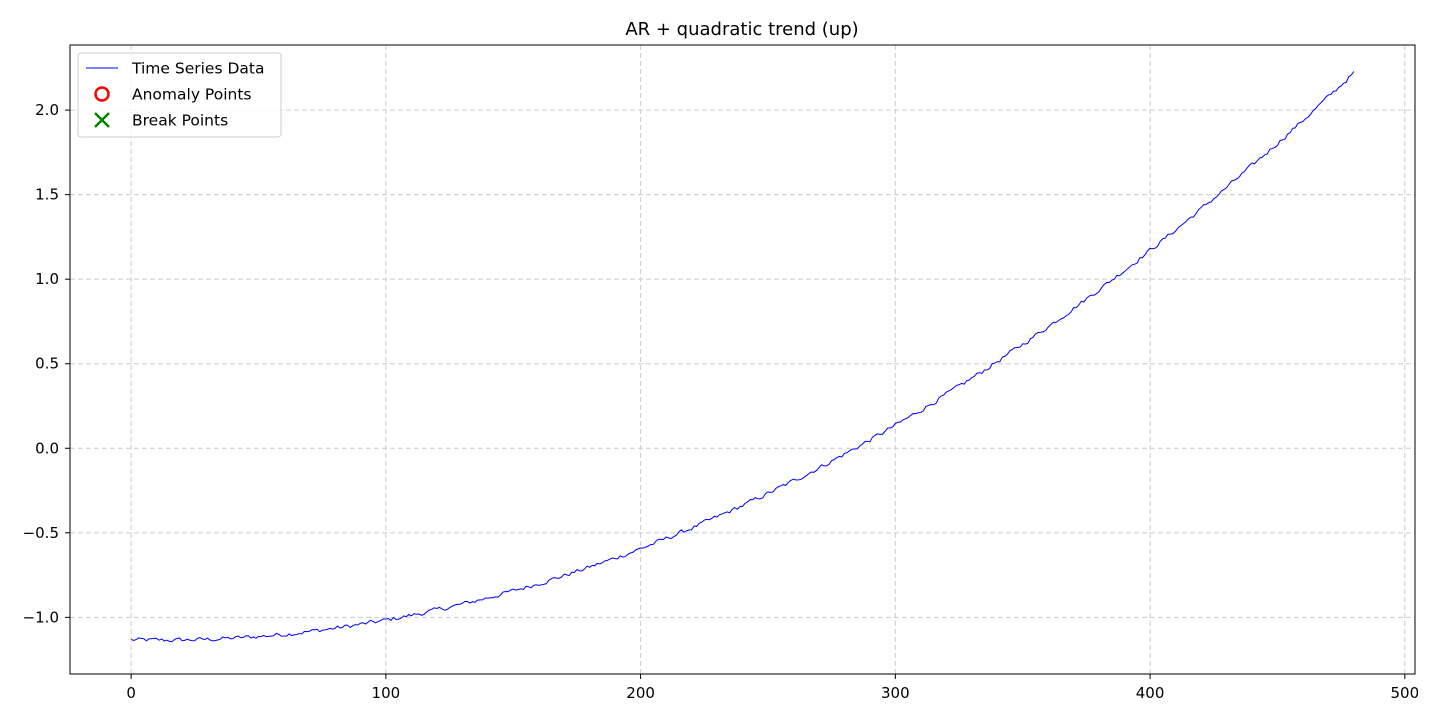 This screenshot has height=720, width=1440. What do you see at coordinates (386, 693) in the screenshot?
I see `x-tick-label: 100` at bounding box center [386, 693].